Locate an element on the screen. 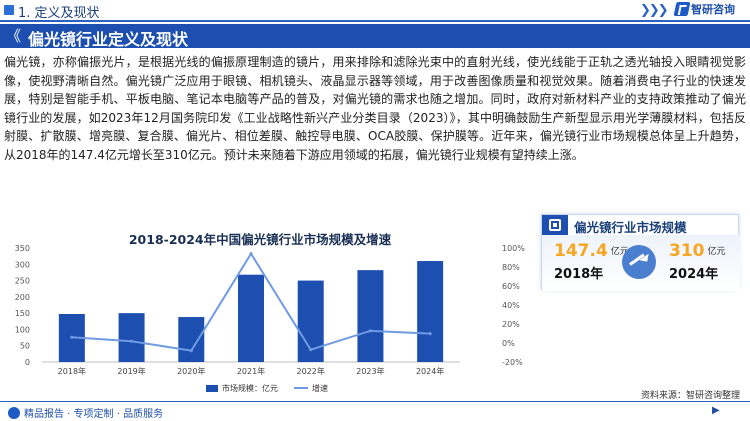 This screenshot has width=750, height=421. x-tick-label: 2021年 is located at coordinates (251, 371).